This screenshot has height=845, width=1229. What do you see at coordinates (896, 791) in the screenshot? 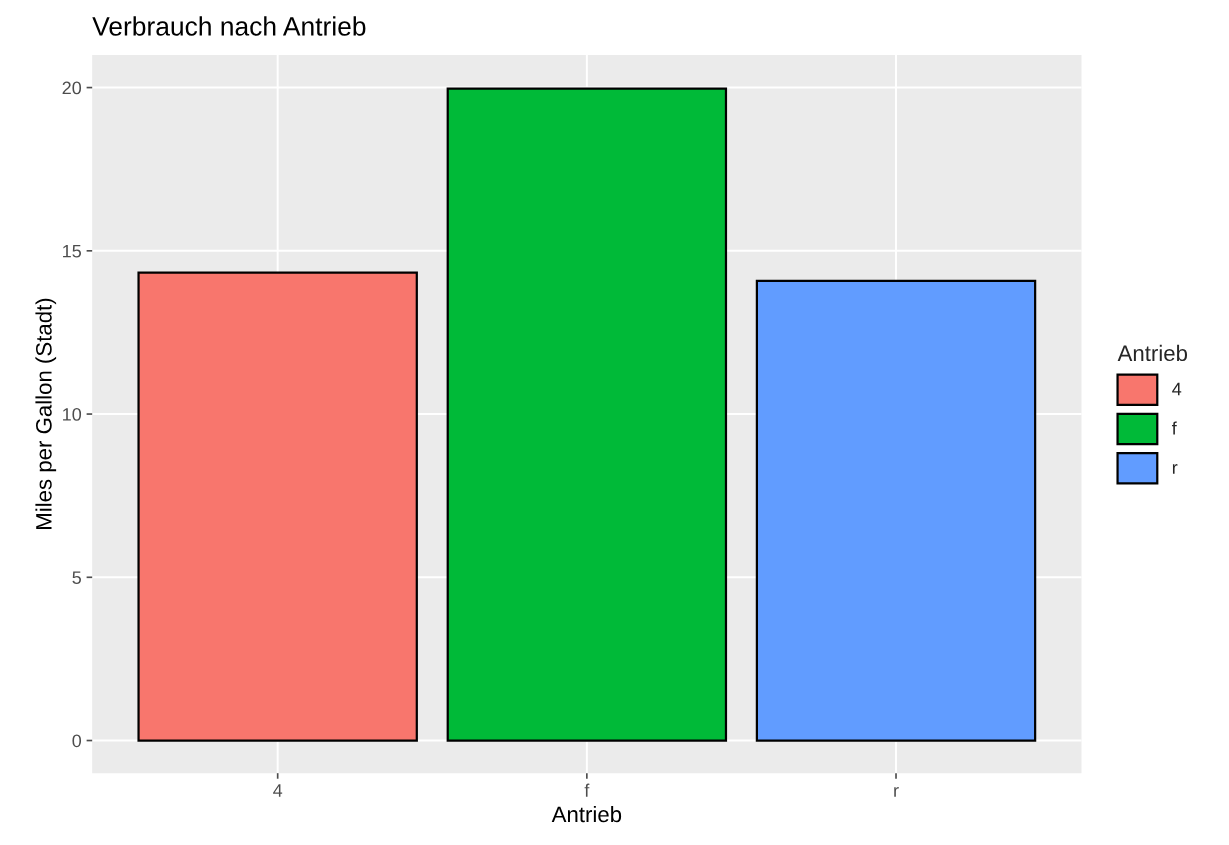
I see `x-tick-label: r` at bounding box center [896, 791].